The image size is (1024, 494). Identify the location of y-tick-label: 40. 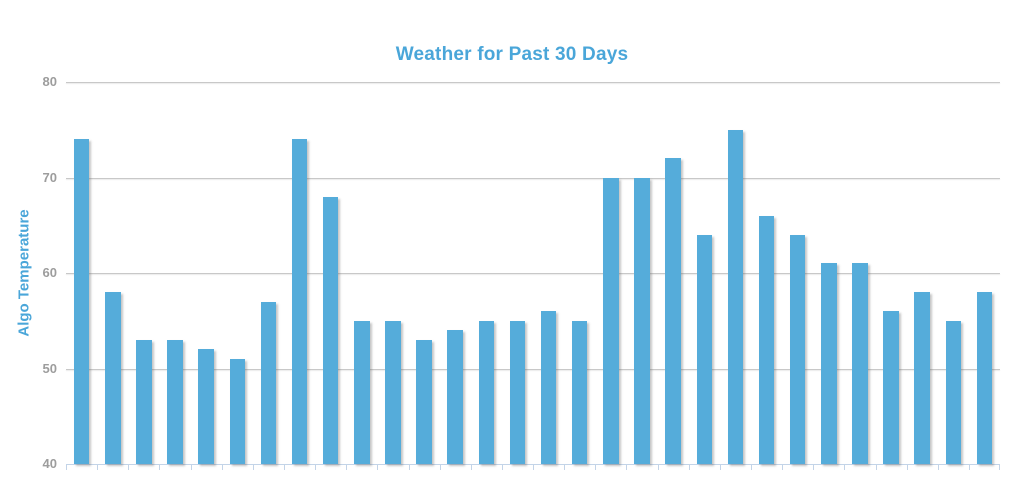
(49, 463).